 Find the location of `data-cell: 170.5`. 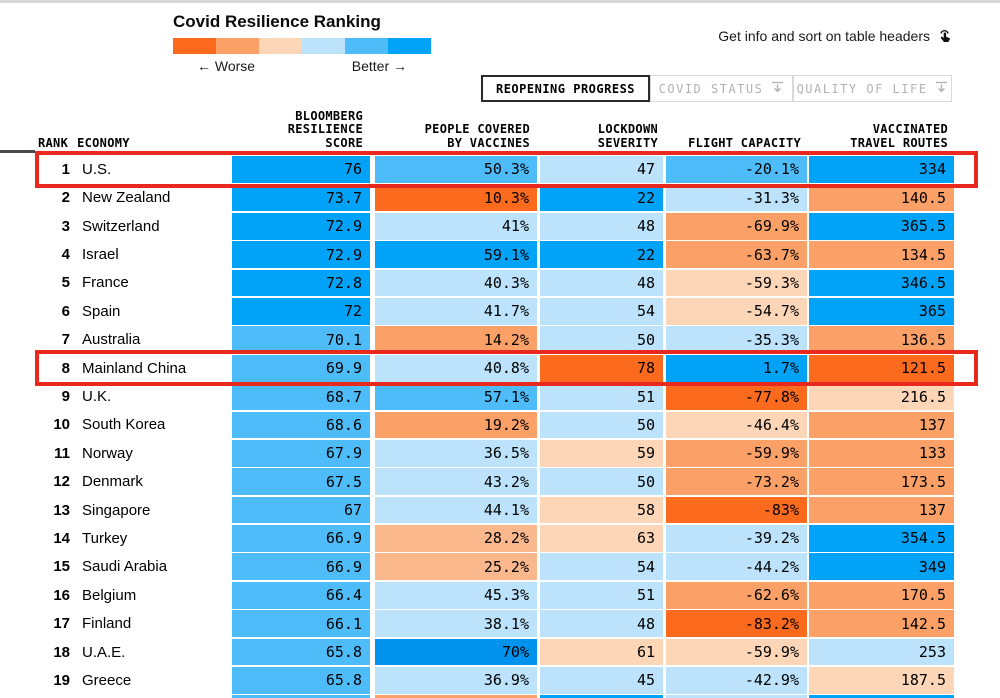

data-cell: 170.5 is located at coordinates (881, 595).